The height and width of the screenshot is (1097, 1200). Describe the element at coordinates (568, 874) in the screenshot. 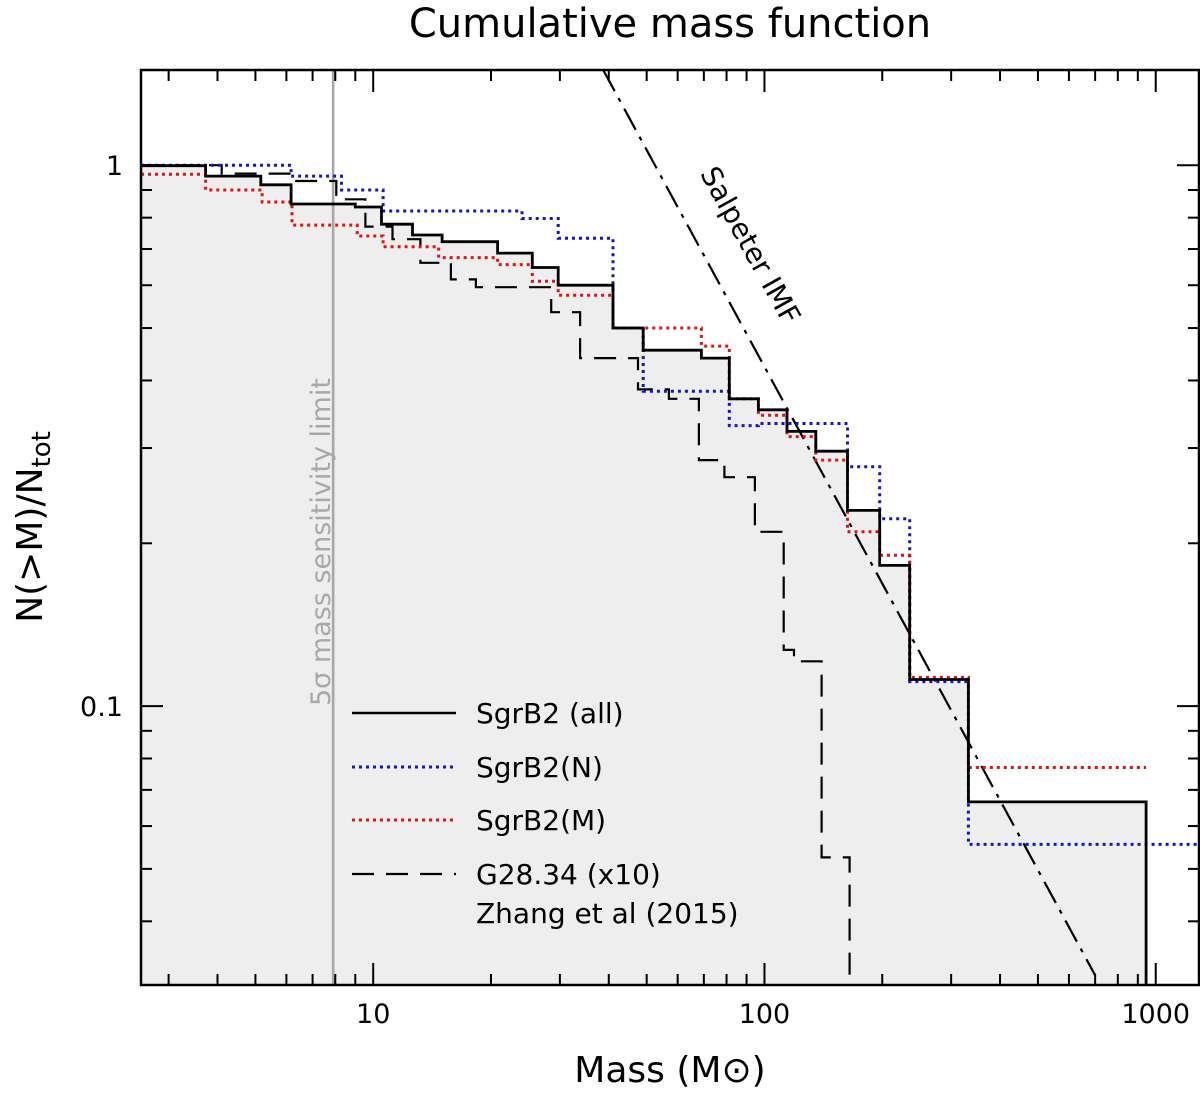

I see `legend-label-g28: G28.34 (x10)` at that location.